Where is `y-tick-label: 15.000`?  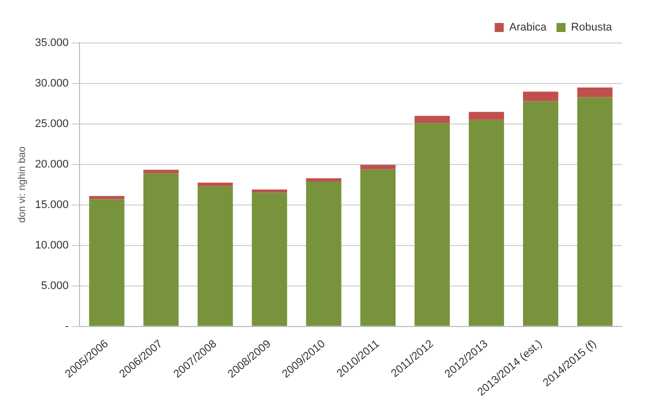
y-tick-label: 15.000 is located at coordinates (51, 204).